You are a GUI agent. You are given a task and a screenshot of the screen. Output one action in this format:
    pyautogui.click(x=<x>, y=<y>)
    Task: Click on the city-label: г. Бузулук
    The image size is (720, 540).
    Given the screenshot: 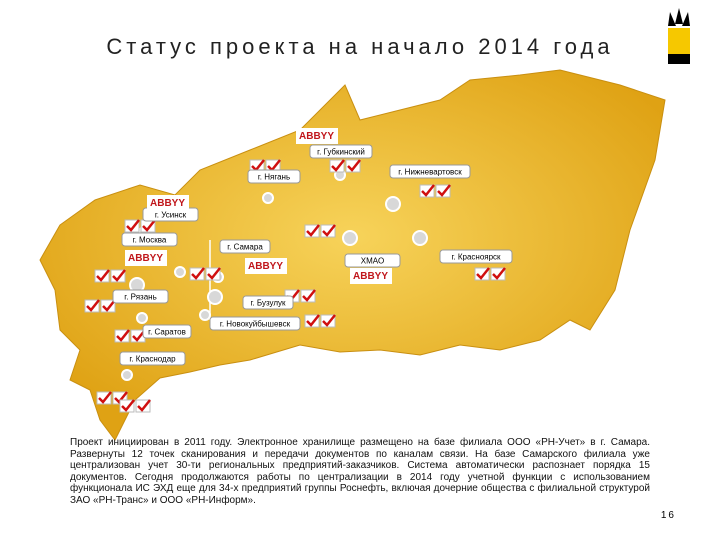 What is the action you would take?
    pyautogui.click(x=268, y=303)
    